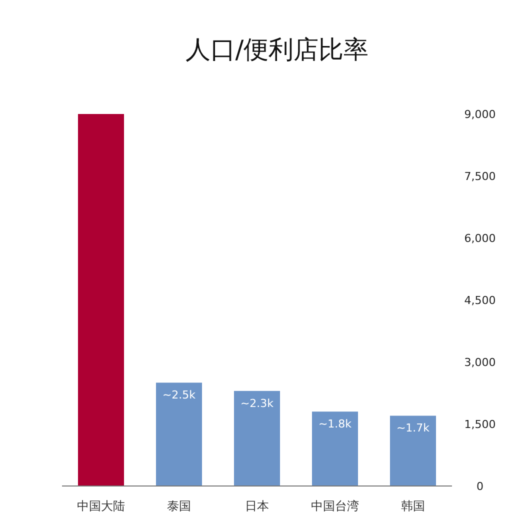 This screenshot has width=517, height=531. What do you see at coordinates (480, 300) in the screenshot?
I see `y-tick-label: 4,500` at bounding box center [480, 300].